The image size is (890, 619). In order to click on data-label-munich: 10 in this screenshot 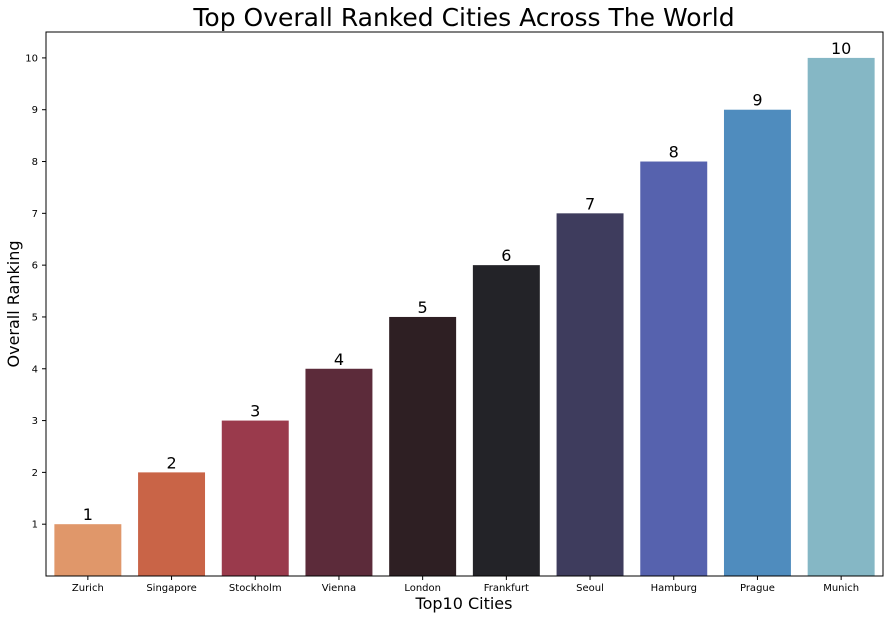, I will do `click(841, 48)`.